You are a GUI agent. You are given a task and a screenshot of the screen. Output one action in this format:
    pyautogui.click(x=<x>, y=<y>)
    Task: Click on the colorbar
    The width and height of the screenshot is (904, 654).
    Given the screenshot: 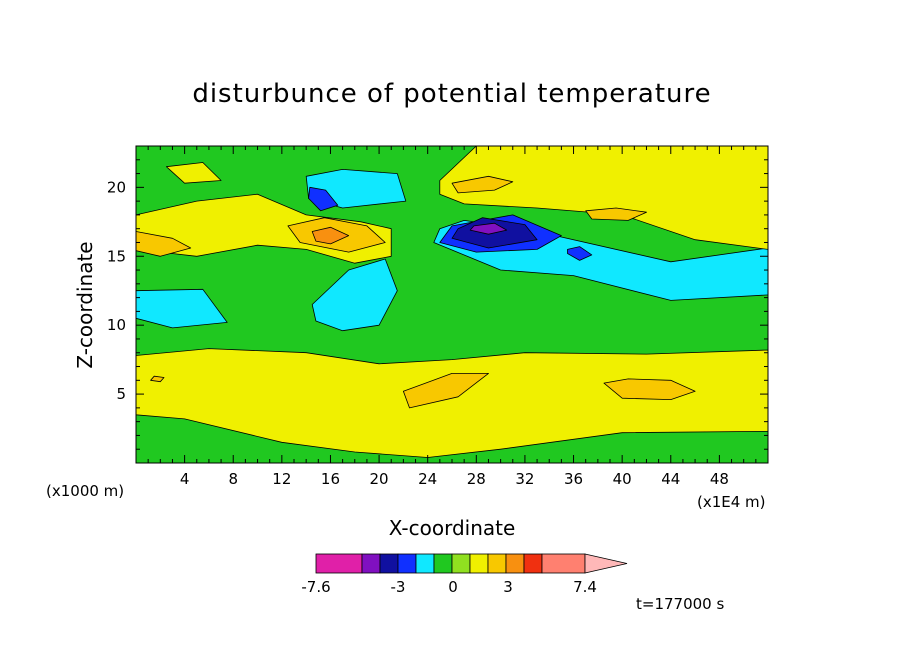 What is the action you would take?
    pyautogui.click(x=471, y=563)
    